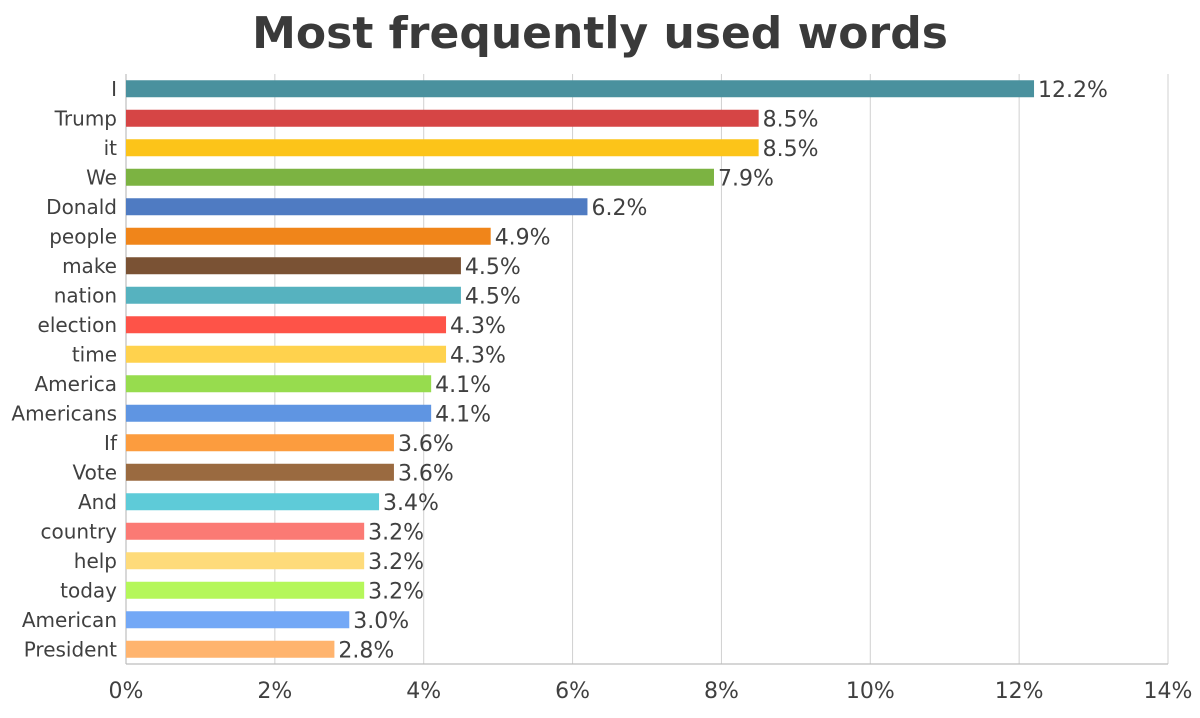  I want to click on category-label: Americans, so click(64, 413).